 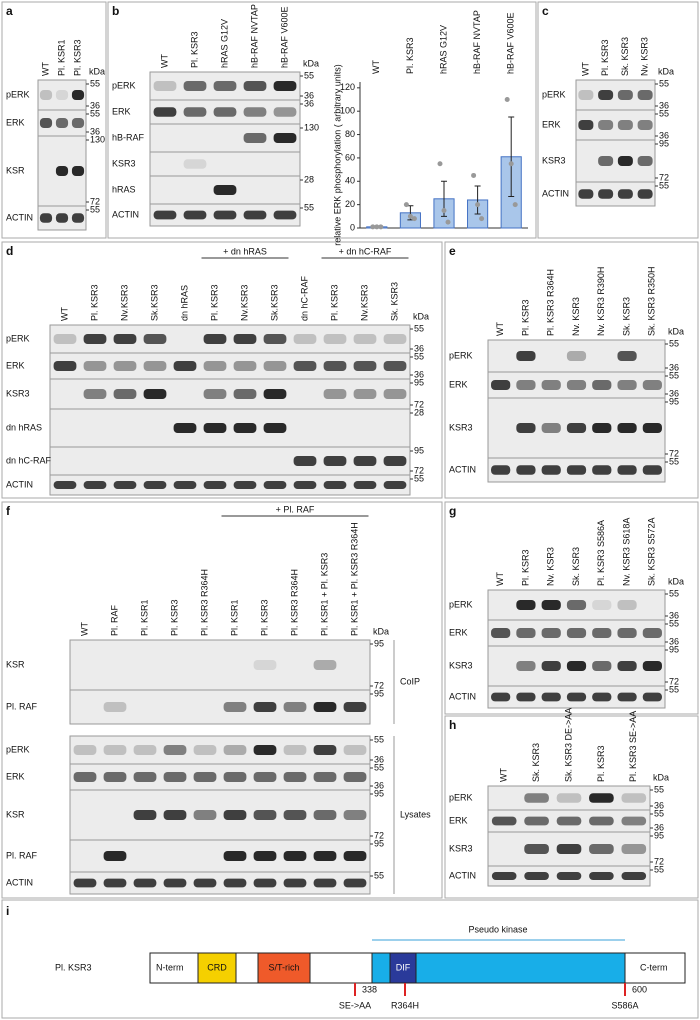 I want to click on panel-frame, so click(x=350, y=959).